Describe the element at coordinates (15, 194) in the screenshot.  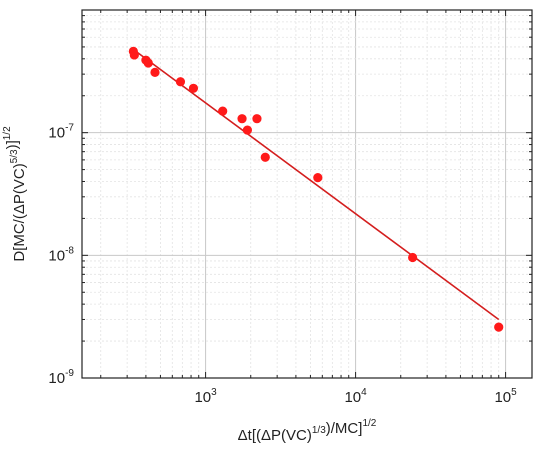
I see `y-axis-label: D[MC/(ΔP(VC)5/3)]1/2` at that location.